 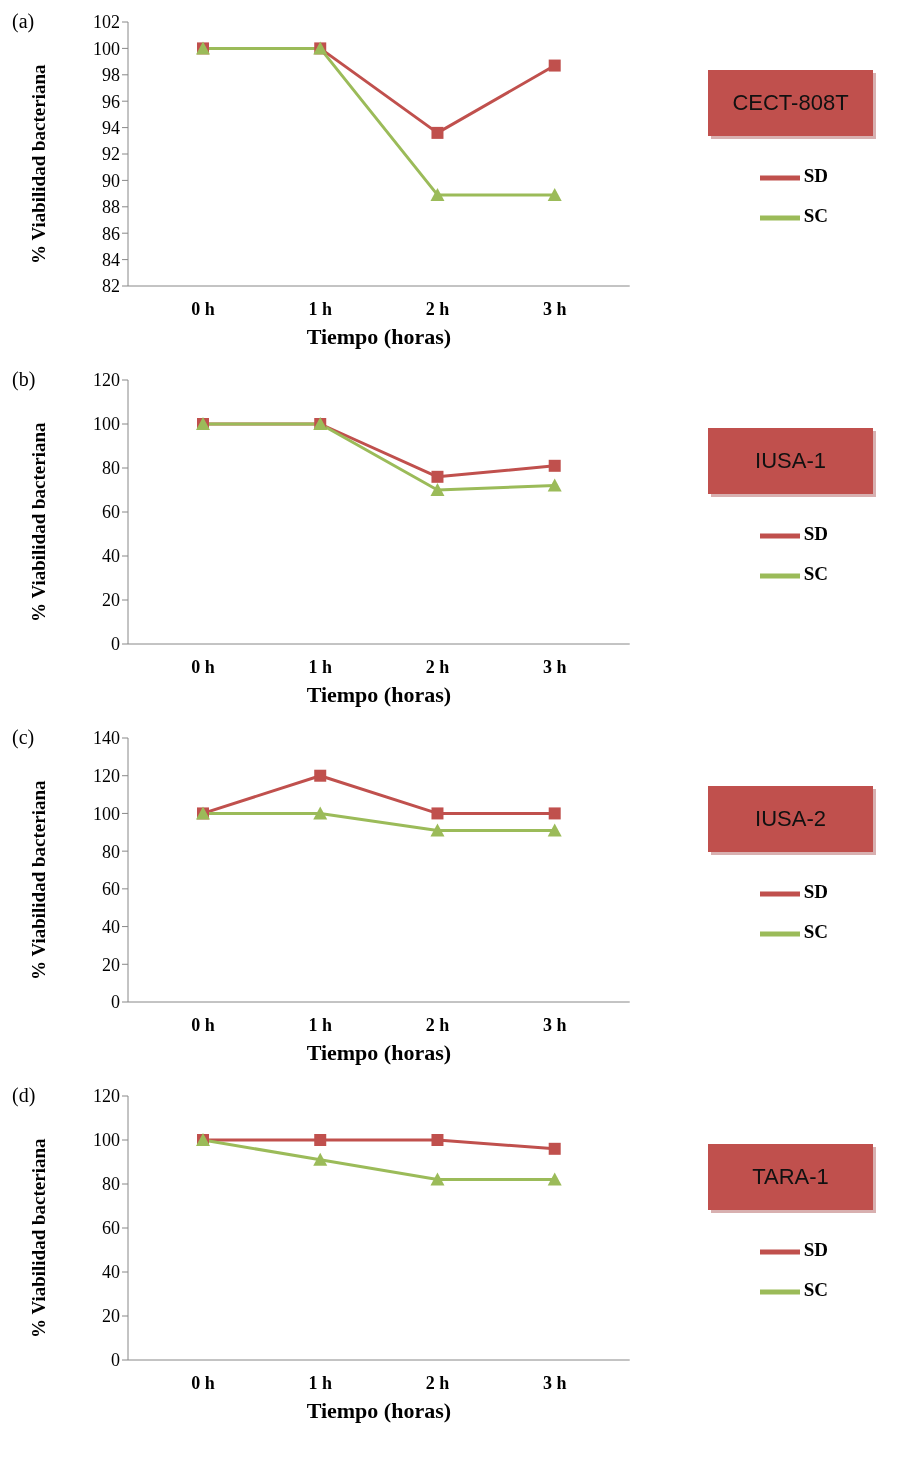 What do you see at coordinates (111, 233) in the screenshot?
I see `y-tick-label: 86` at bounding box center [111, 233].